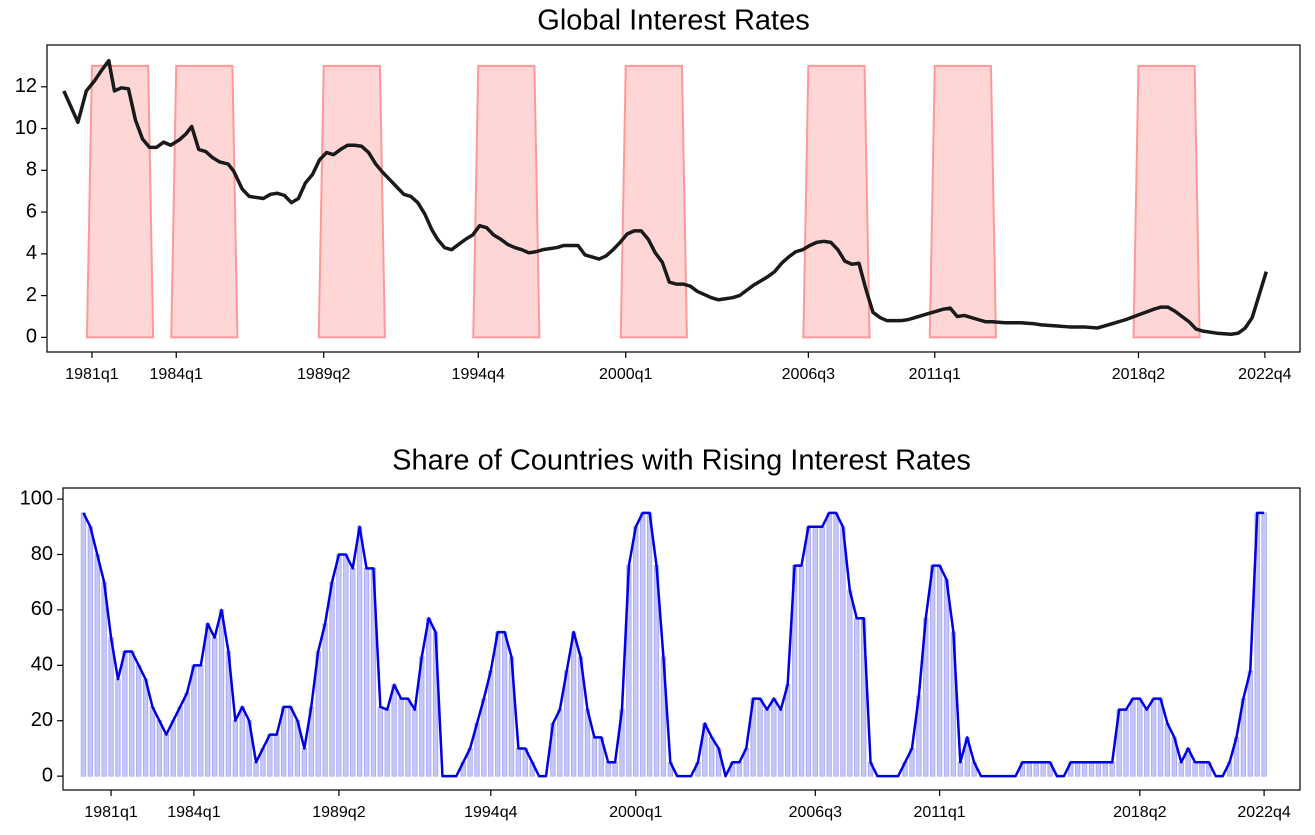 The height and width of the screenshot is (835, 1315). What do you see at coordinates (36, 498) in the screenshot?
I see `y-tick-label: 100` at bounding box center [36, 498].